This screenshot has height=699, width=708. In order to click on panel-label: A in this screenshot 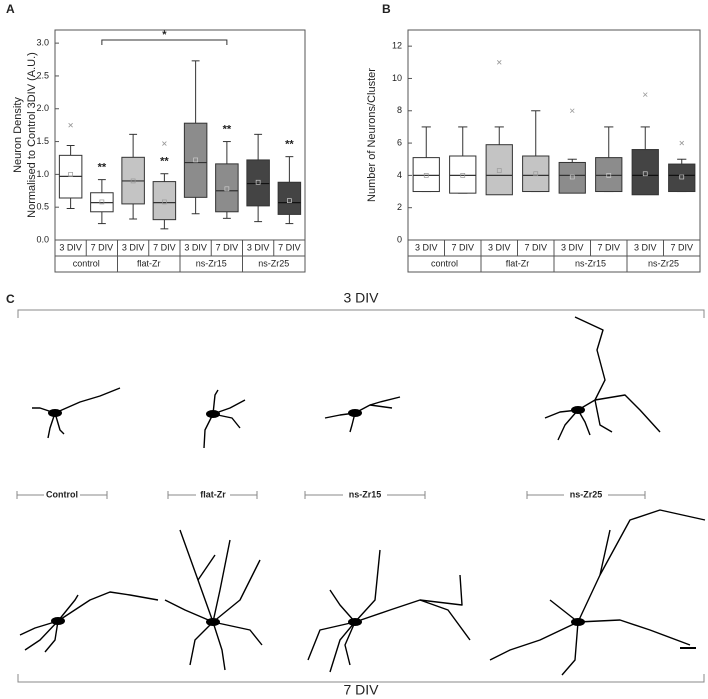, I will do `click(10, 9)`.